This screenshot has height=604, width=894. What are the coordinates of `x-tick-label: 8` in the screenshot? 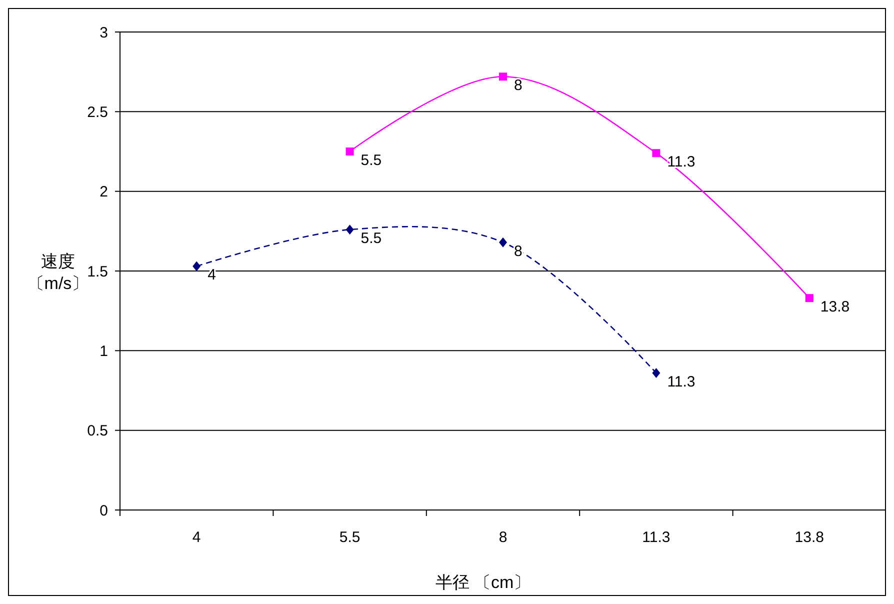 It's located at (503, 537).